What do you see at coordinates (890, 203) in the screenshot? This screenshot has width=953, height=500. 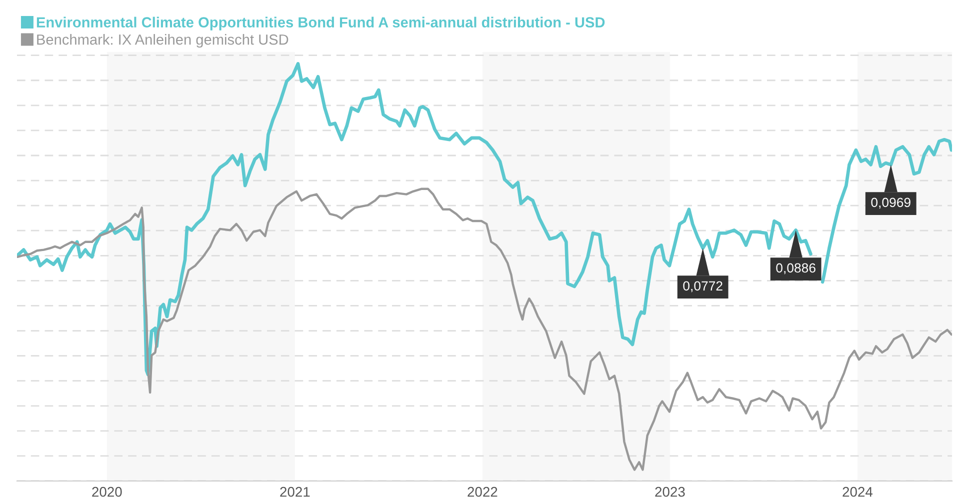 I see `annotation: 0,0969` at bounding box center [890, 203].